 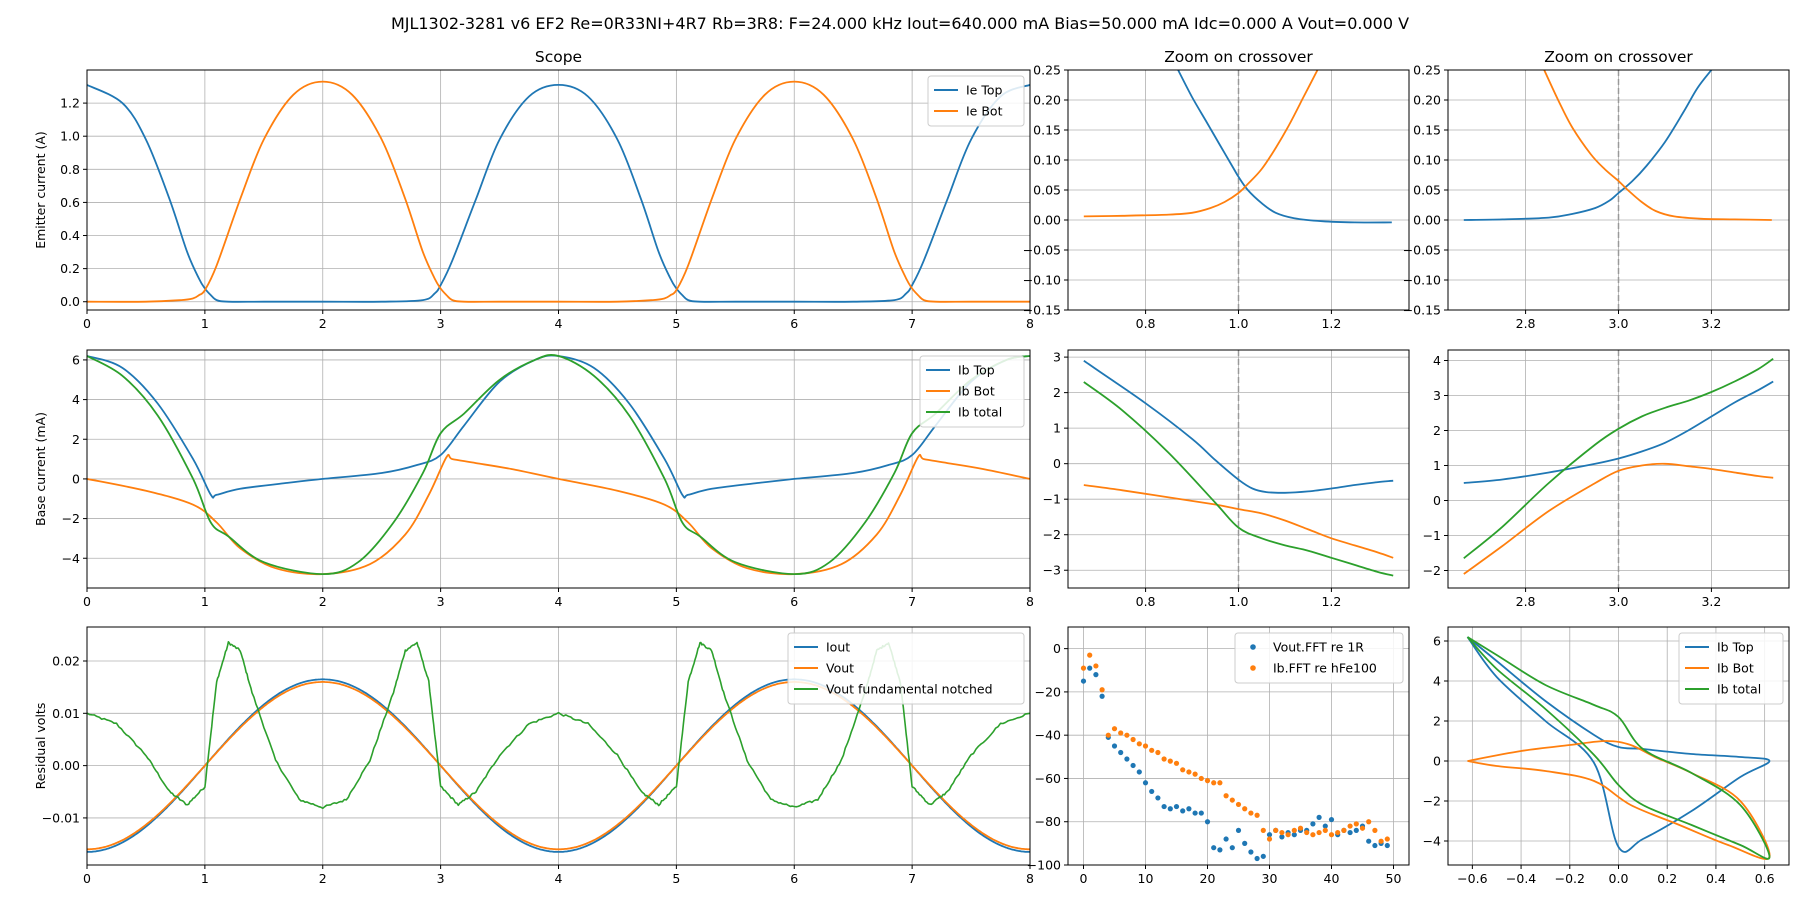 What do you see at coordinates (1427, 100) in the screenshot?
I see `y-tick-label: 0.20` at bounding box center [1427, 100].